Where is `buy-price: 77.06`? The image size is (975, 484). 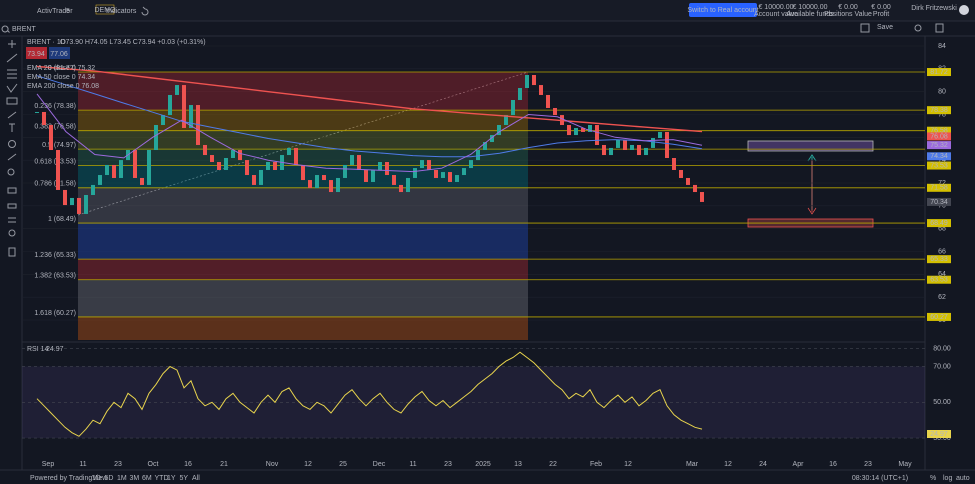
buy-price: 77.06 is located at coordinates (59, 54).